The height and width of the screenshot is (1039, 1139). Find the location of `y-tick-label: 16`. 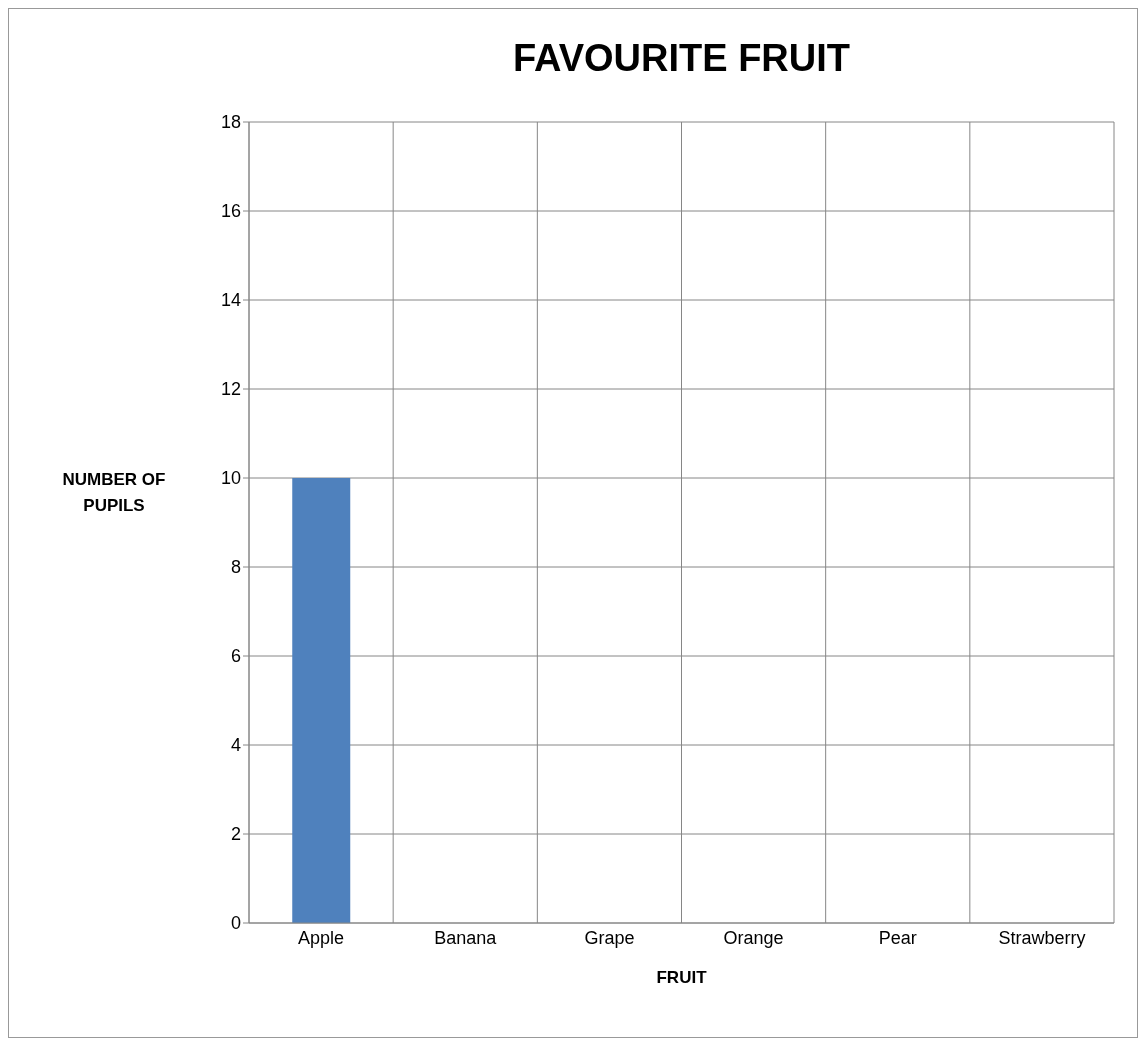

y-tick-label: 16 is located at coordinates (230, 211).